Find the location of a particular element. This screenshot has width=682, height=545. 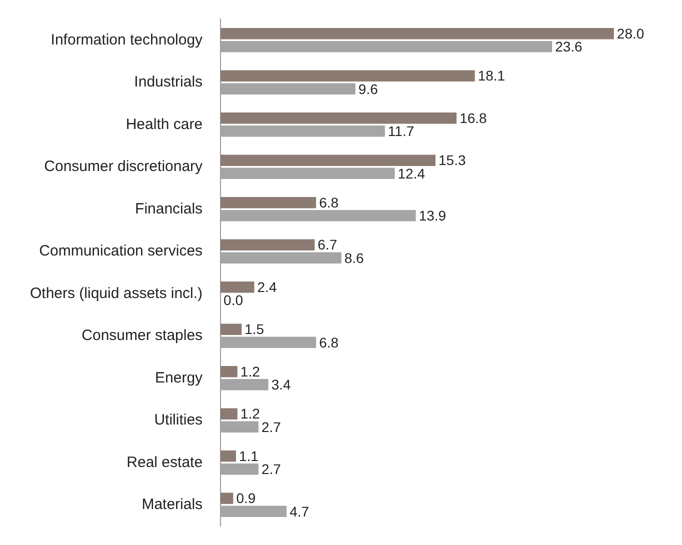

data-label: 15.3 is located at coordinates (452, 160).